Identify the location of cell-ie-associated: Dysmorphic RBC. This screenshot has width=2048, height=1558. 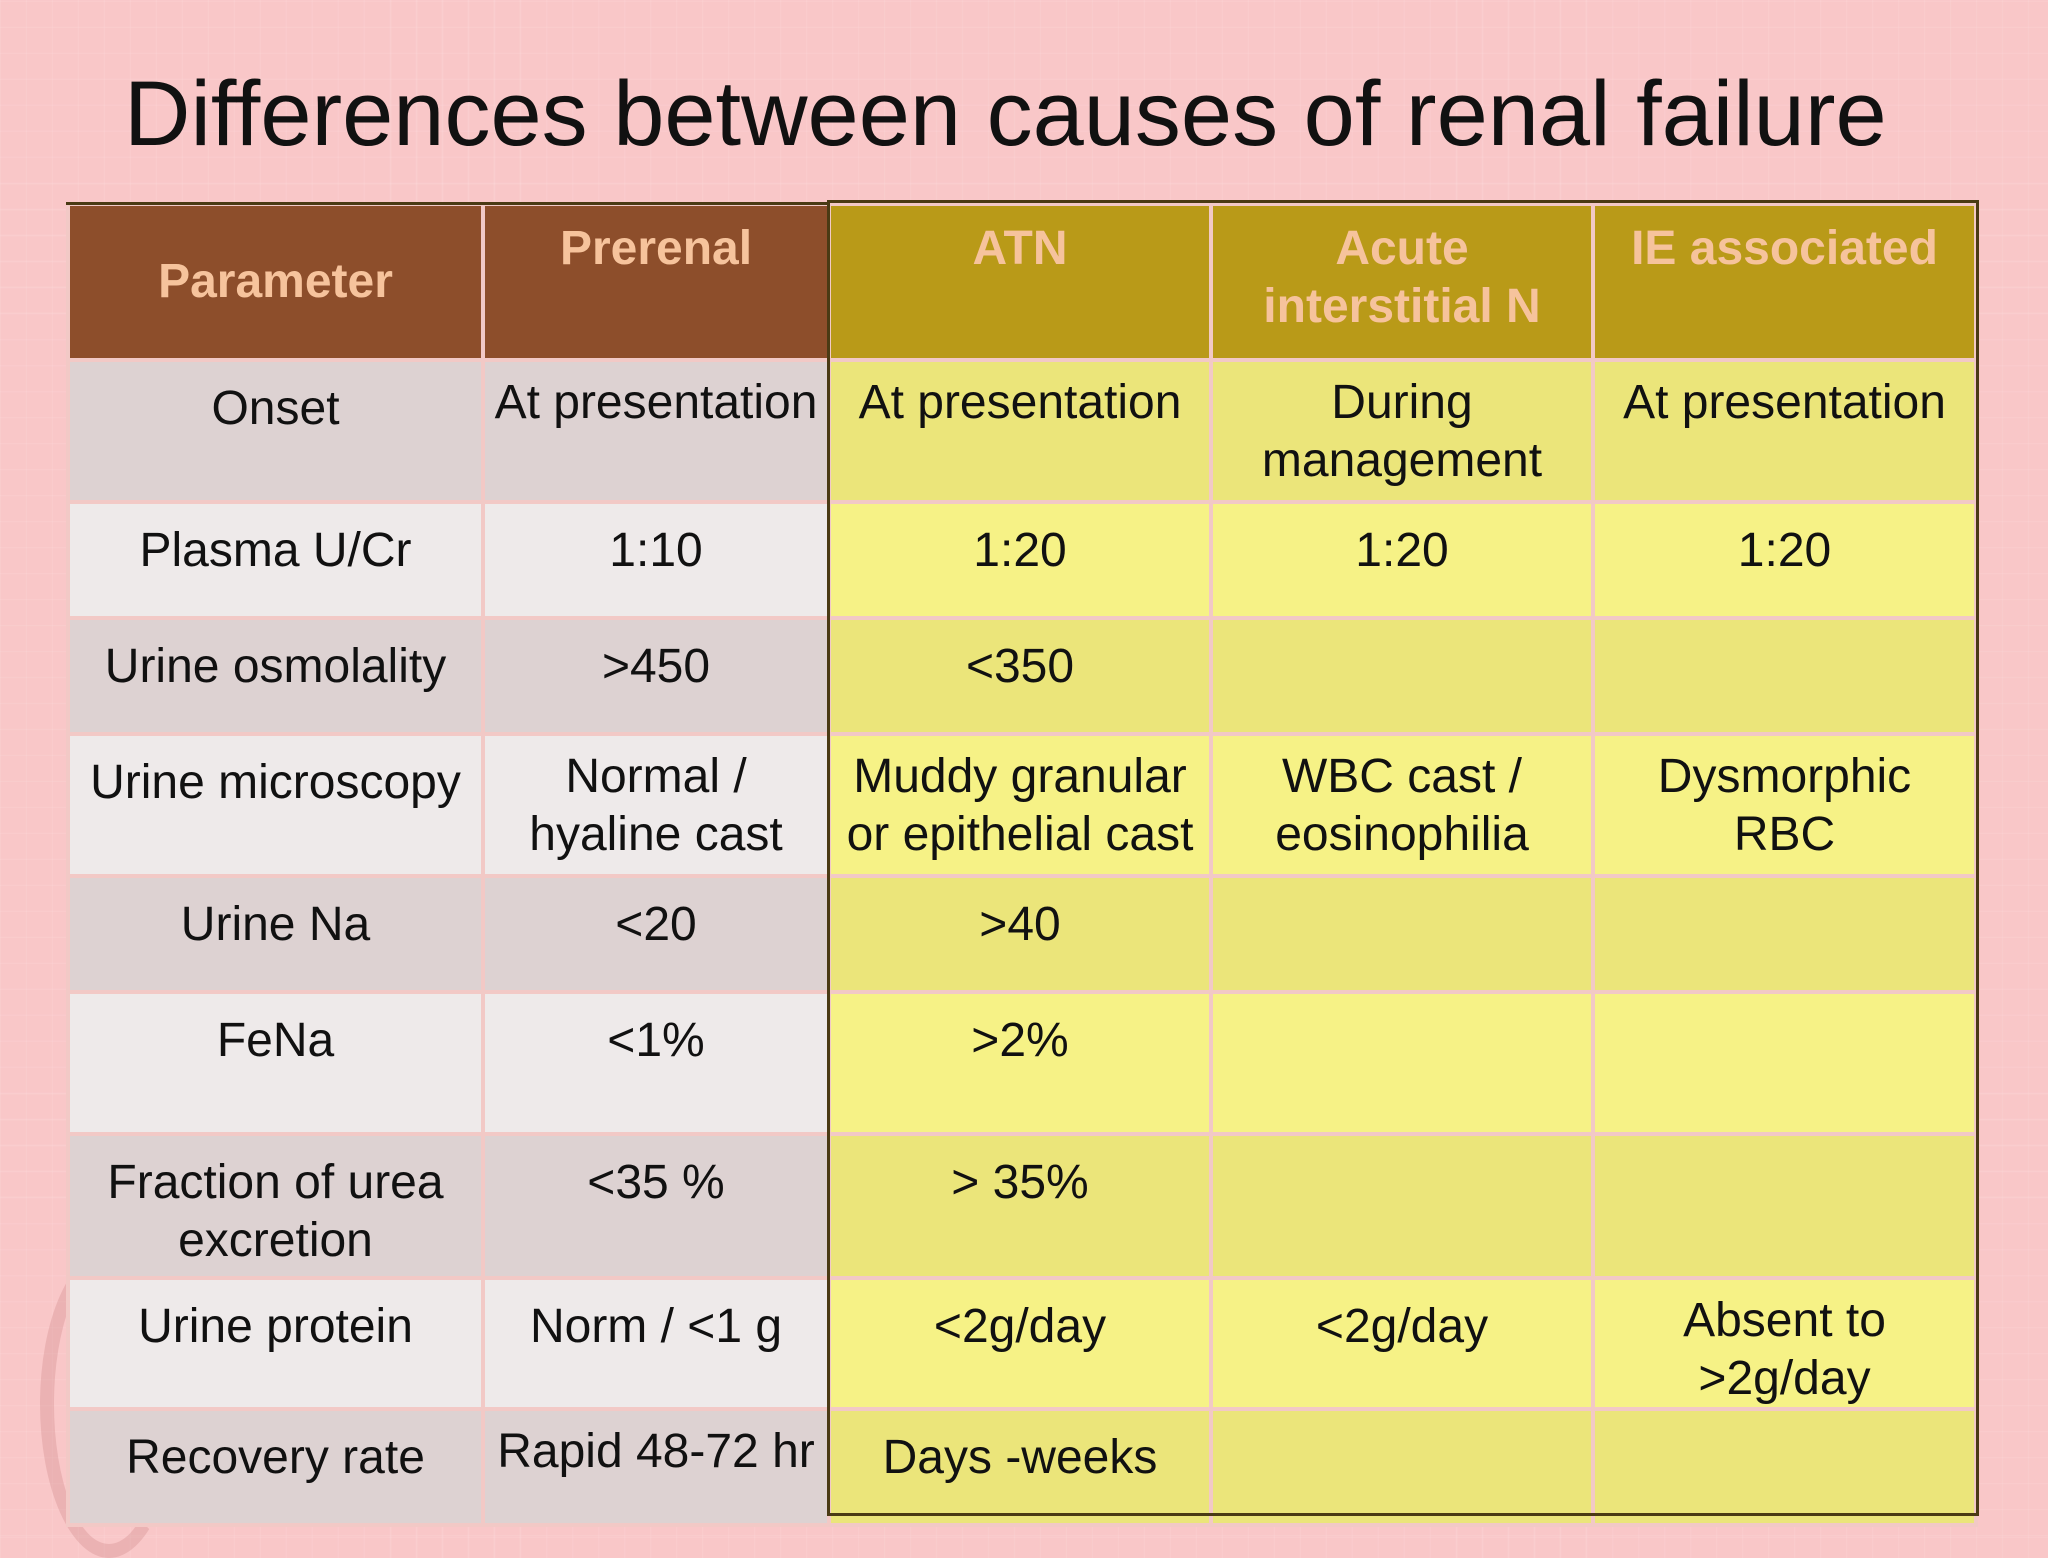
(1784, 805).